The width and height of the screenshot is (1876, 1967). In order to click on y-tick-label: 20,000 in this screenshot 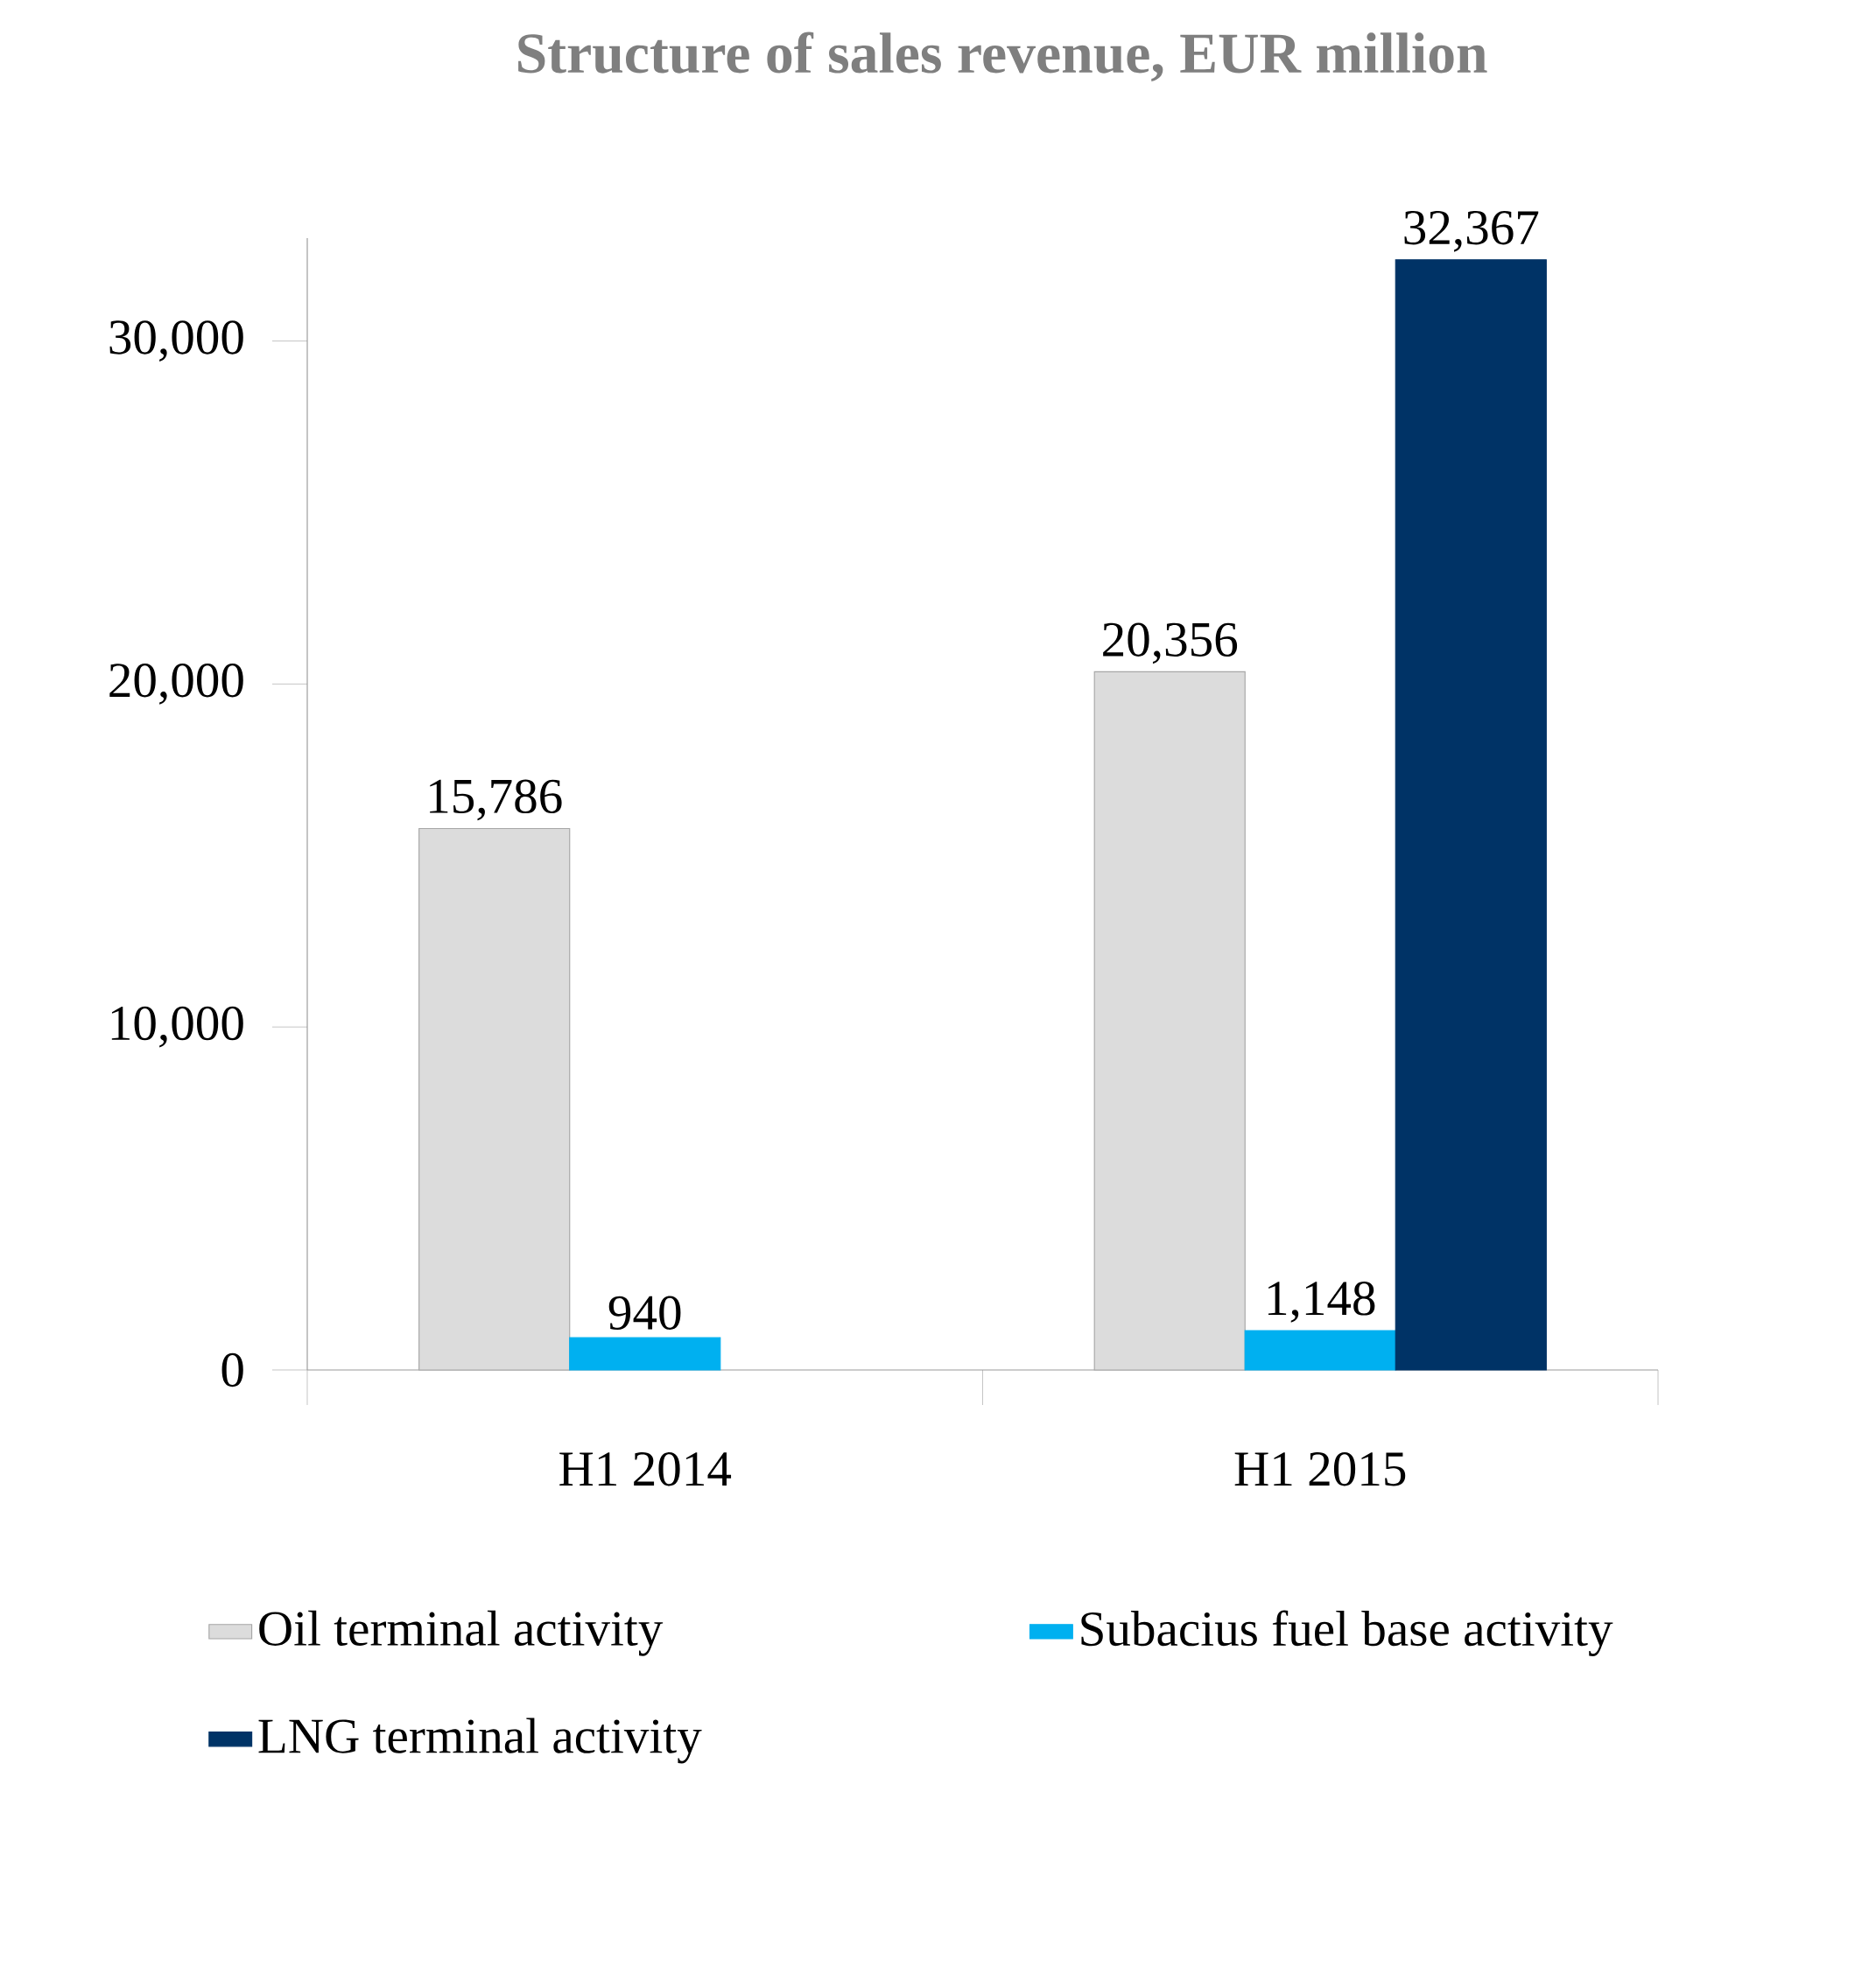, I will do `click(176, 684)`.